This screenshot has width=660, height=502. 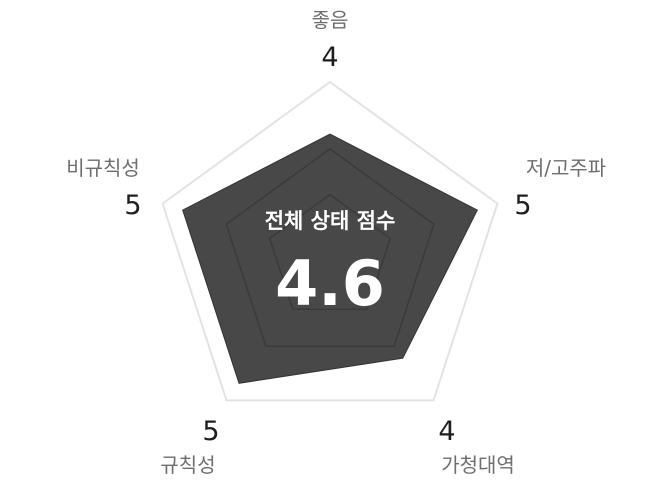 I want to click on radar-inner-grid, so click(x=330, y=247).